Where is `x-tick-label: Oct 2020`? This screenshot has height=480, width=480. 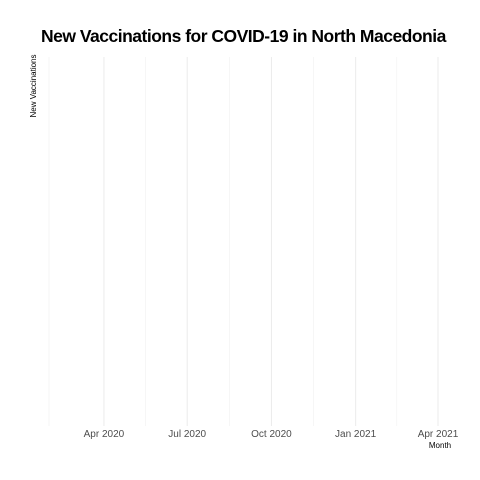
x-tick-label: Oct 2020 is located at coordinates (271, 434).